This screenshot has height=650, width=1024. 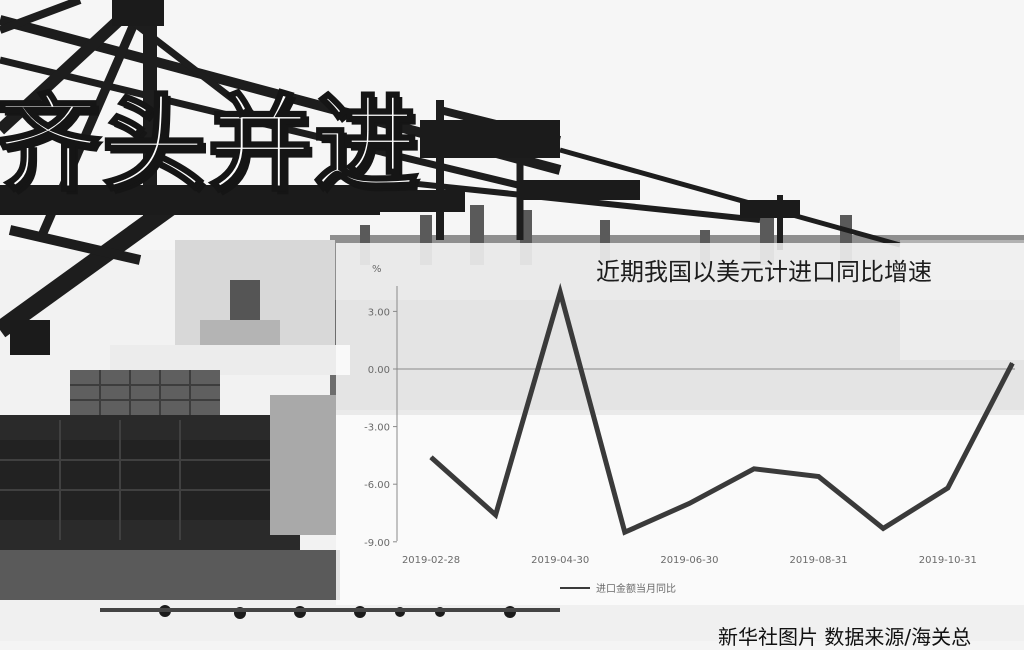 What do you see at coordinates (636, 588) in the screenshot?
I see `legend-label: 进口金额当月同比` at bounding box center [636, 588].